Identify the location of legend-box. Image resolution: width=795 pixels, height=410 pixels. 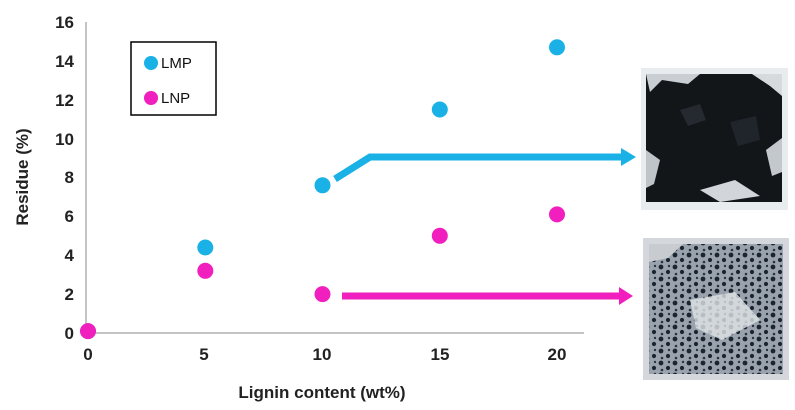
(173, 78).